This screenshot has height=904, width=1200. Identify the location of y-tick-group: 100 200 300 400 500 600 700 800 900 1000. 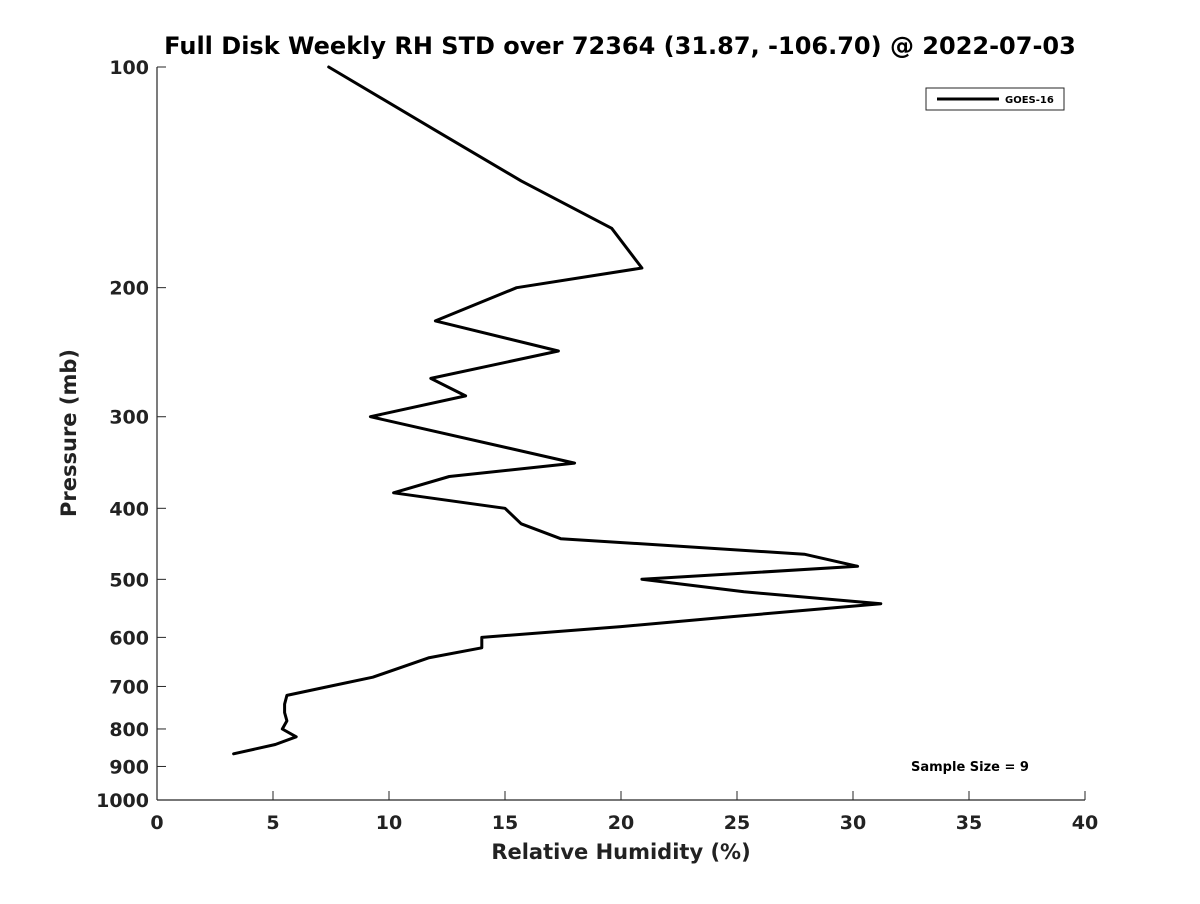
(131, 434).